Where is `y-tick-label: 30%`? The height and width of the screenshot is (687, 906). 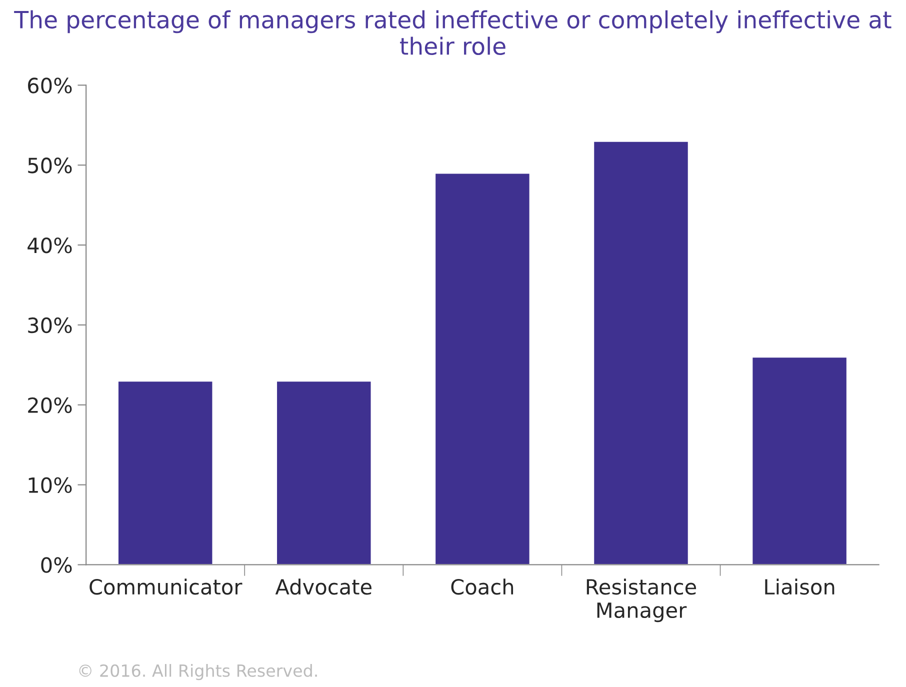
y-tick-label: 30% is located at coordinates (50, 325).